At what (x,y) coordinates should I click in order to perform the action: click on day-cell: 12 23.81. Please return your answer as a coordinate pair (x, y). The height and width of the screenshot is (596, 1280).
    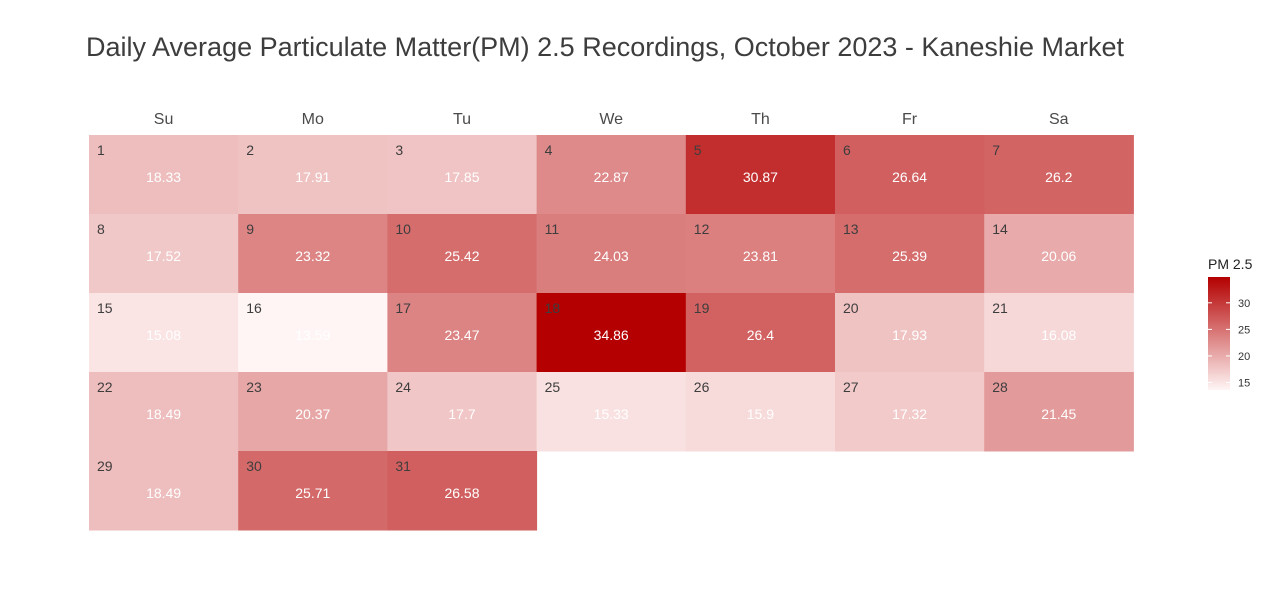
    Looking at the image, I should click on (760, 254).